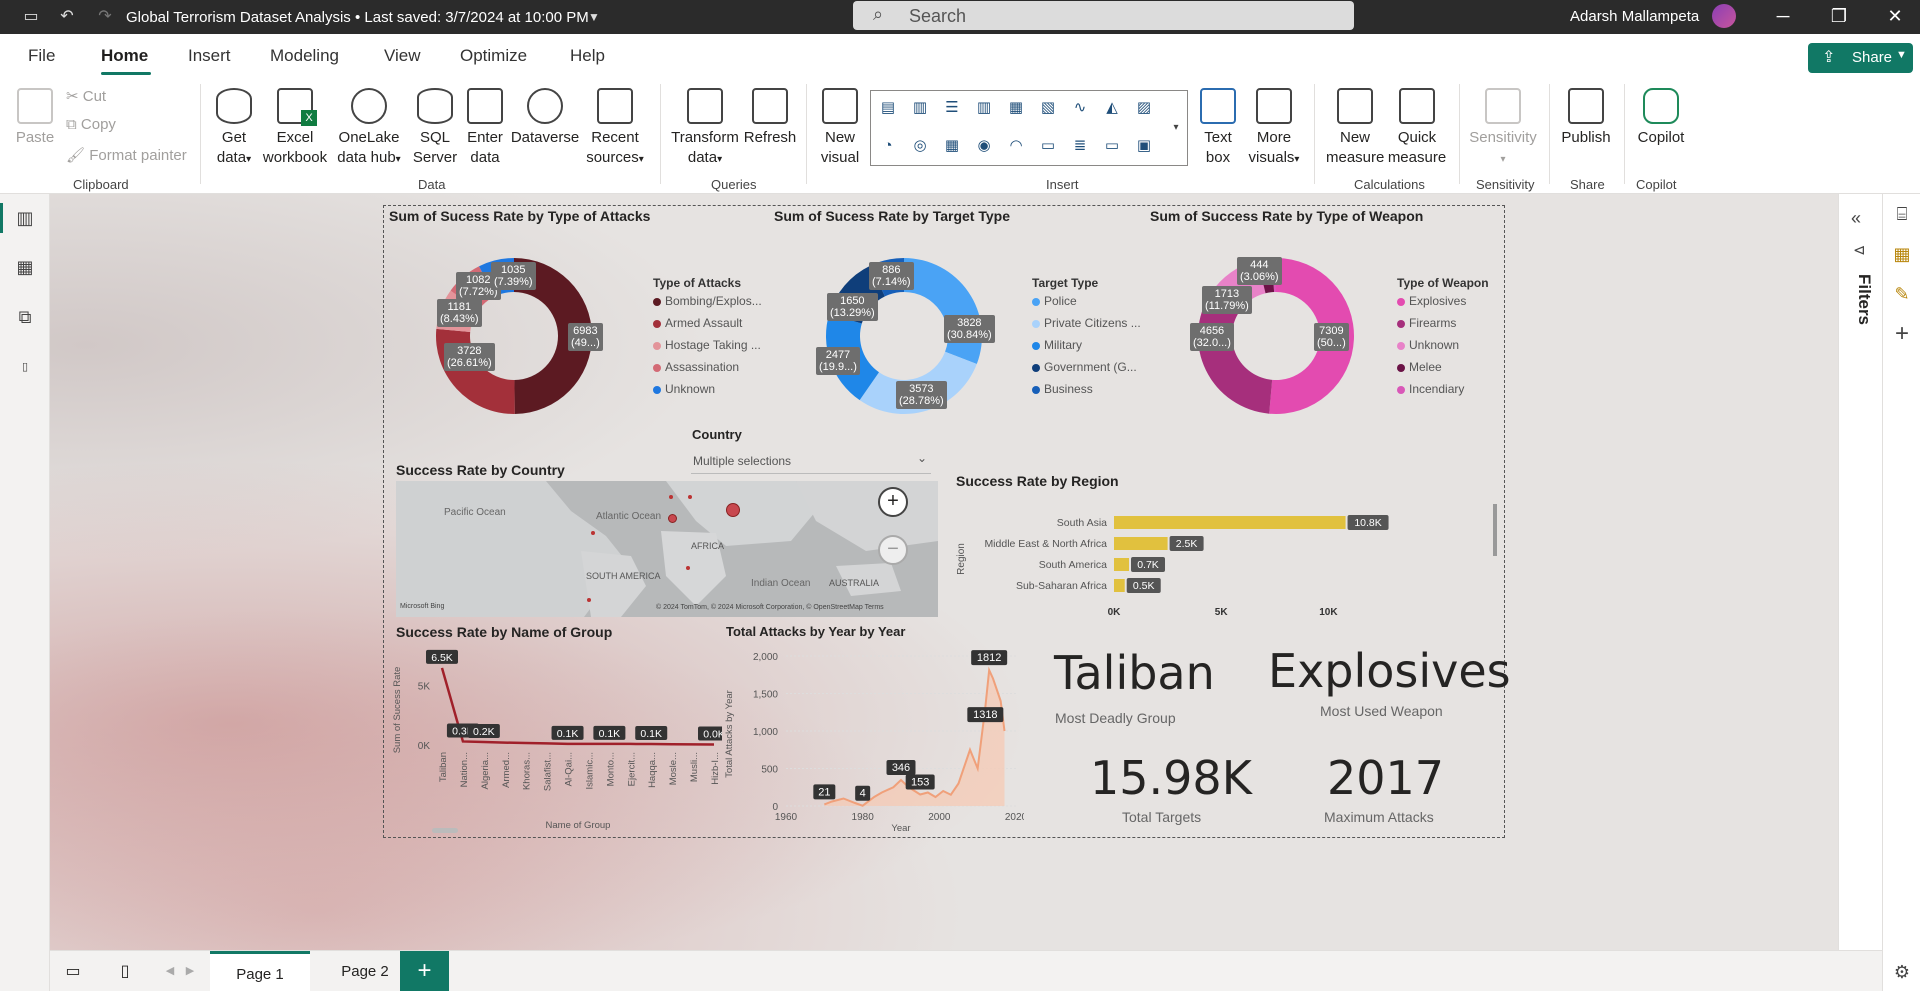 The width and height of the screenshot is (1920, 991). Describe the element at coordinates (1080, 107) in the screenshot. I see `line-chart-icon: ∿` at that location.